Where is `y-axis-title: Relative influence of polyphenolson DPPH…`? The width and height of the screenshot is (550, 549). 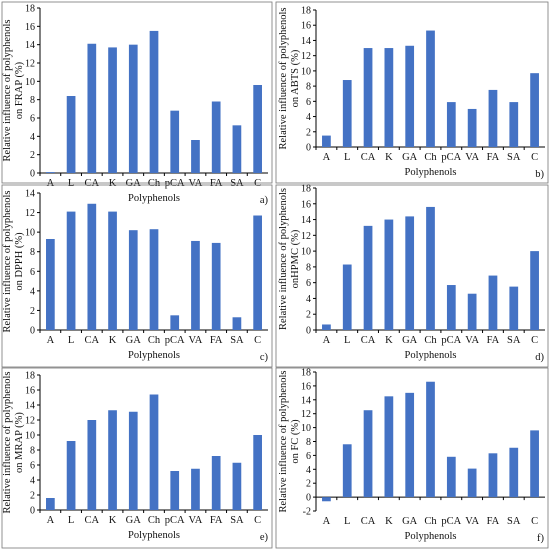
y-axis-title: Relative influence of polyphenolson DPPH… is located at coordinates (13, 261).